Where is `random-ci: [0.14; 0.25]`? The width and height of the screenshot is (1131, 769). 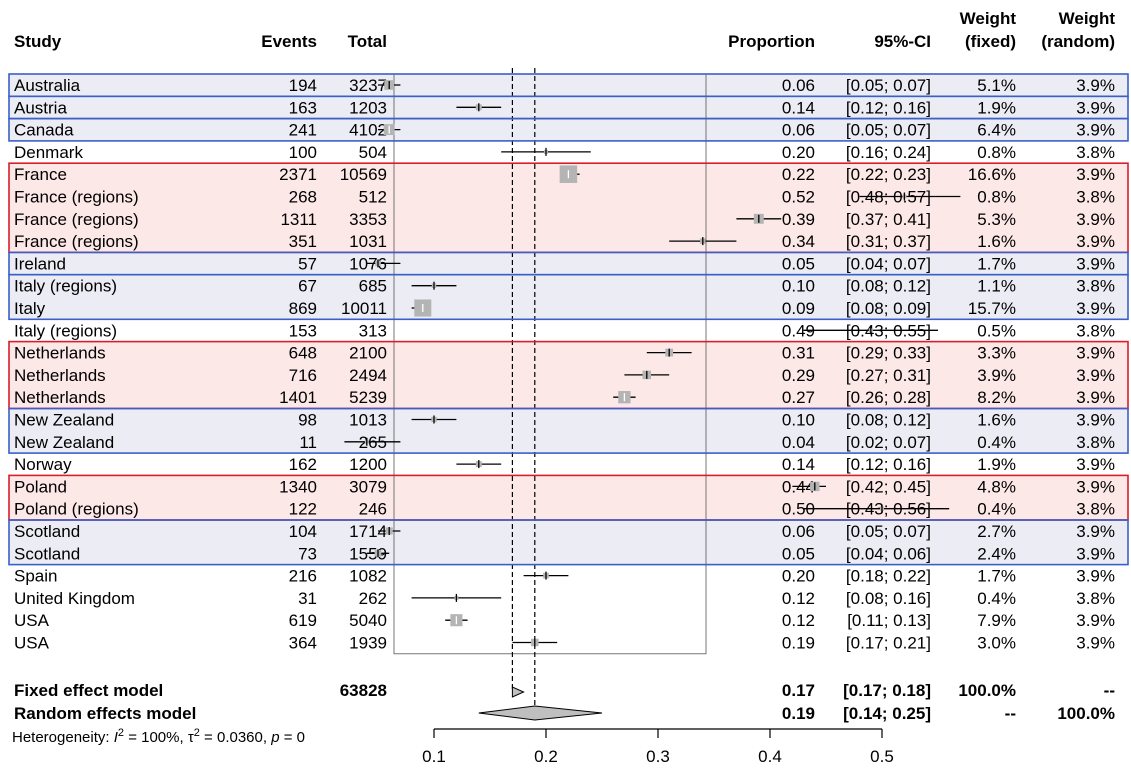
random-ci: [0.14; 0.25] is located at coordinates (887, 713).